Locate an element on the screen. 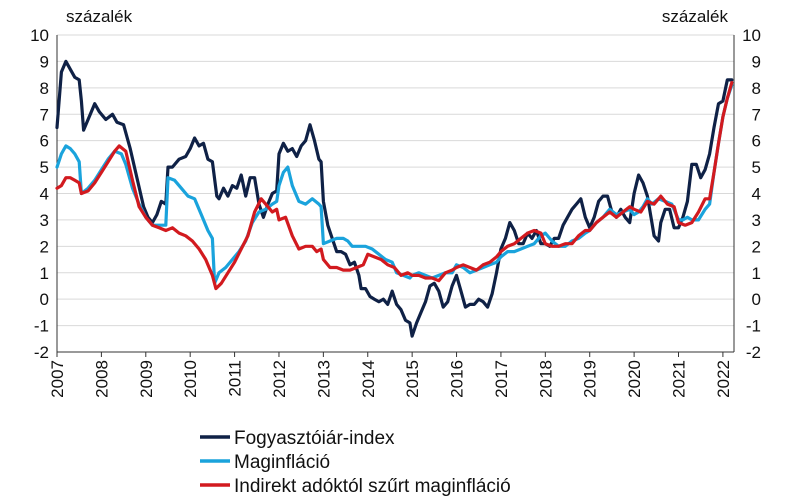 The height and width of the screenshot is (501, 800). y-tick-label-left: 0 is located at coordinates (44, 299).